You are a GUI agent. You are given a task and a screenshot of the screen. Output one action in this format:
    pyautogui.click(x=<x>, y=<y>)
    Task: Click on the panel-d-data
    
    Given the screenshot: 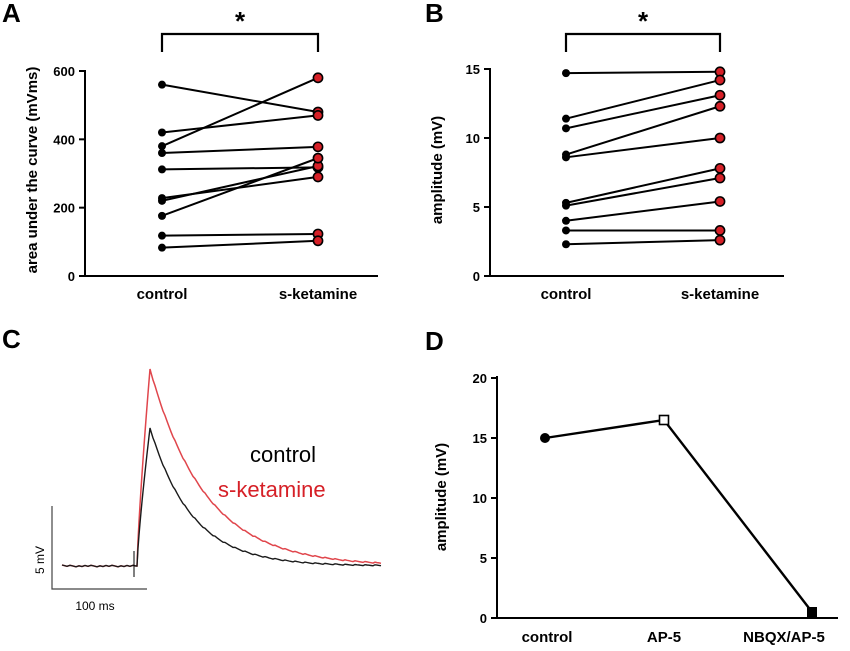 What is the action you would take?
    pyautogui.click(x=678, y=515)
    